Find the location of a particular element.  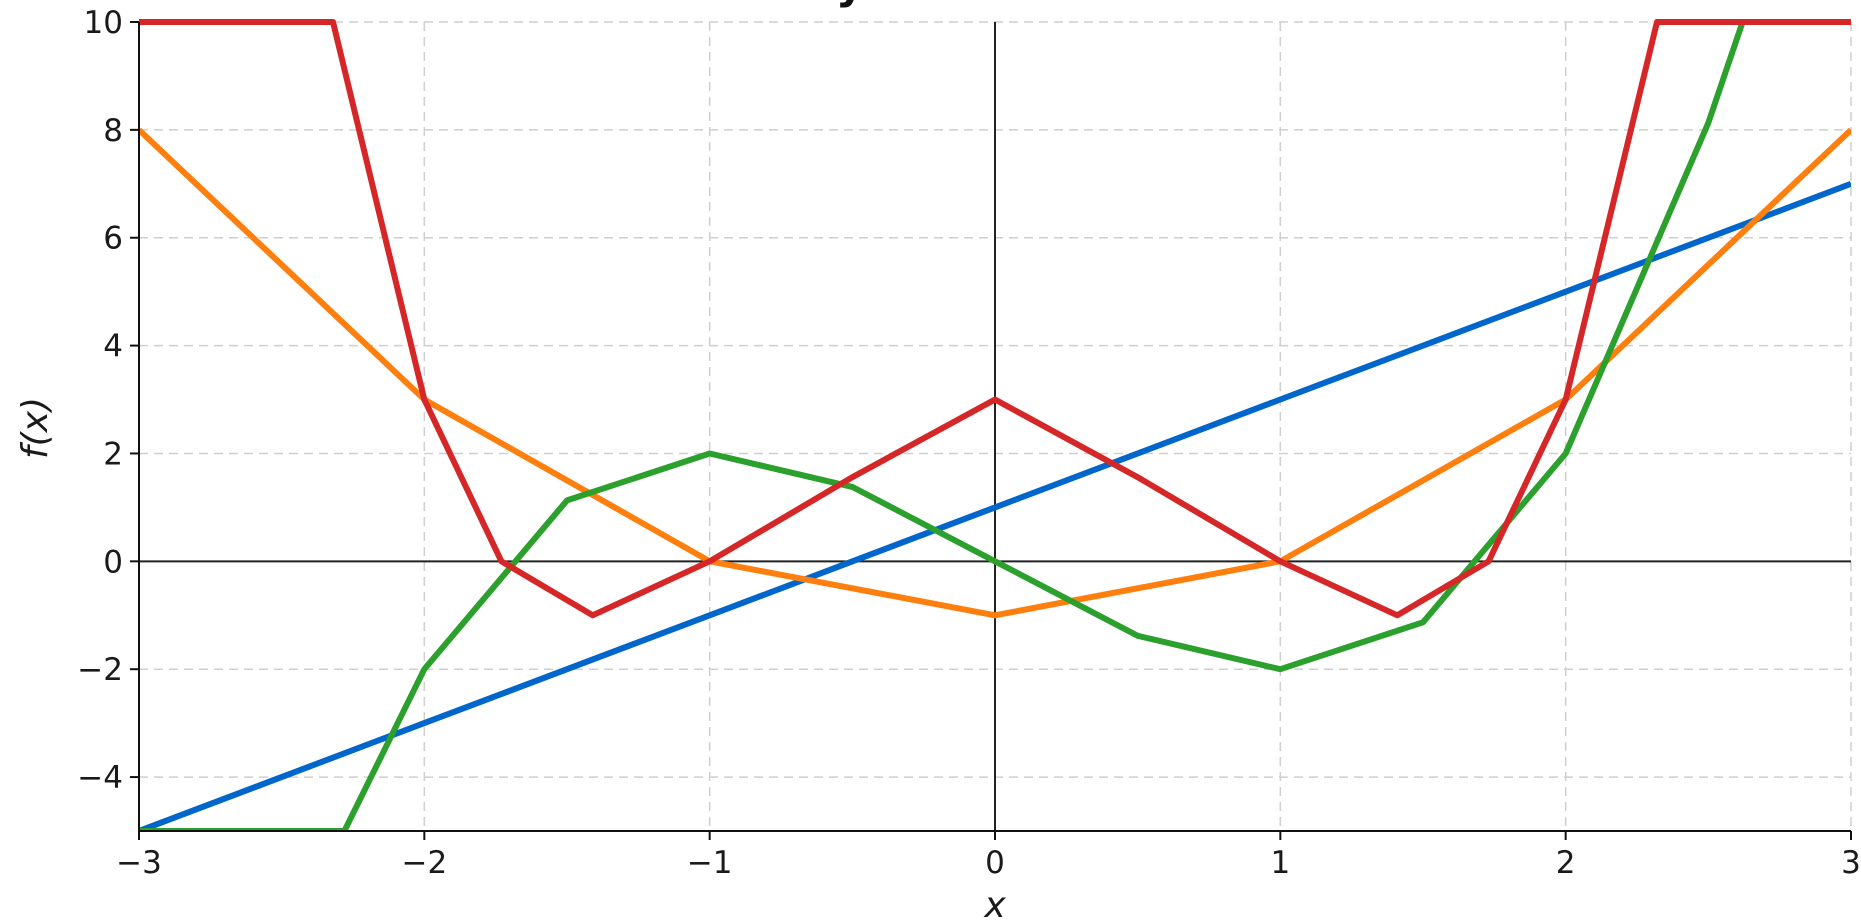

y-tick-label: 4 is located at coordinates (113, 347).